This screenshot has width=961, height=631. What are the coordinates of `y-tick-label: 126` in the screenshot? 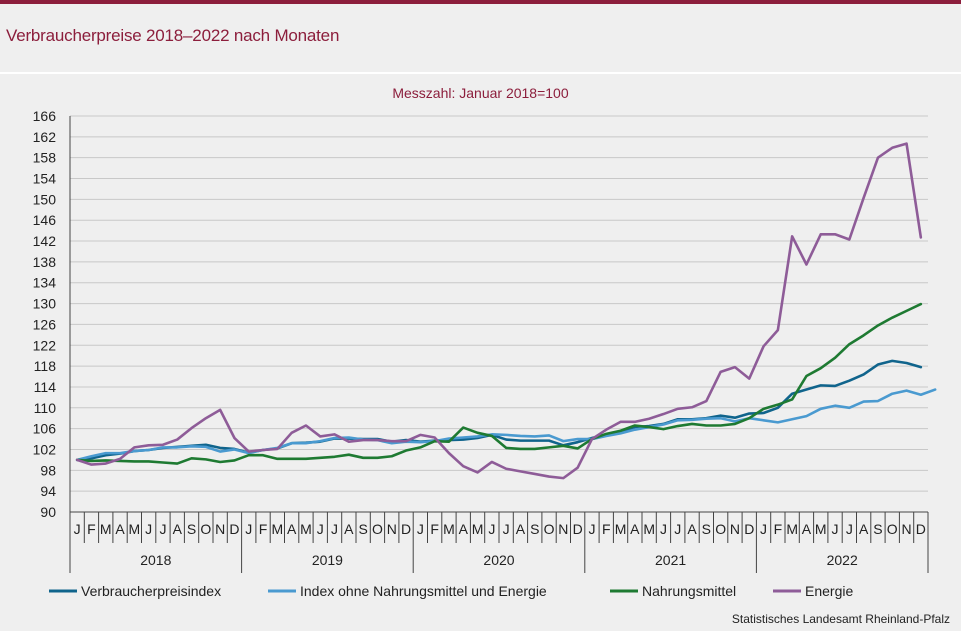 It's located at (45, 324).